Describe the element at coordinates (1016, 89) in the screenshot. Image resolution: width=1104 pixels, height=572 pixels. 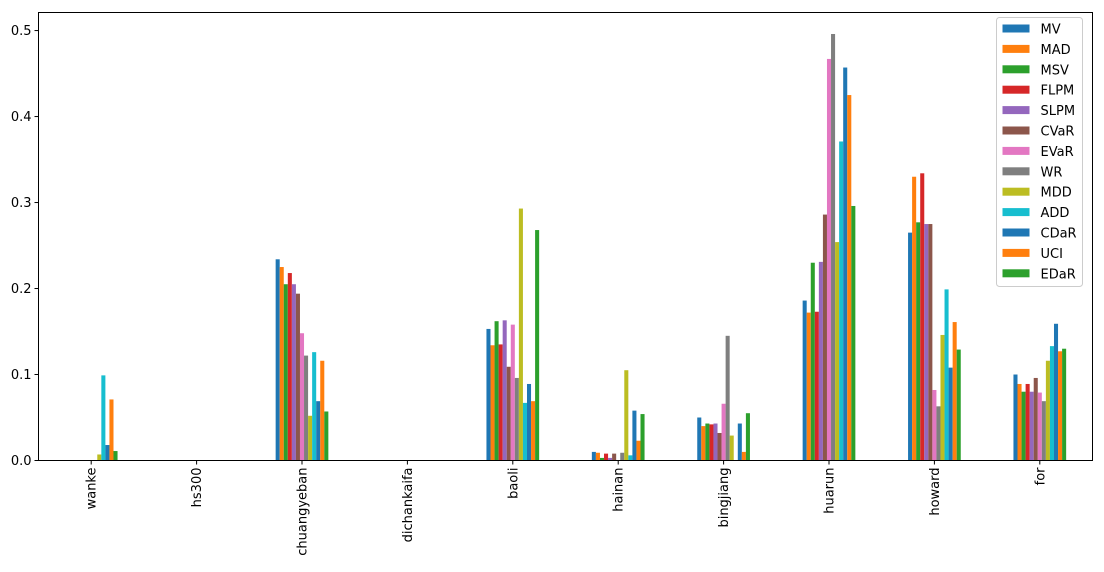
I see `legend-swatch-flpm` at that location.